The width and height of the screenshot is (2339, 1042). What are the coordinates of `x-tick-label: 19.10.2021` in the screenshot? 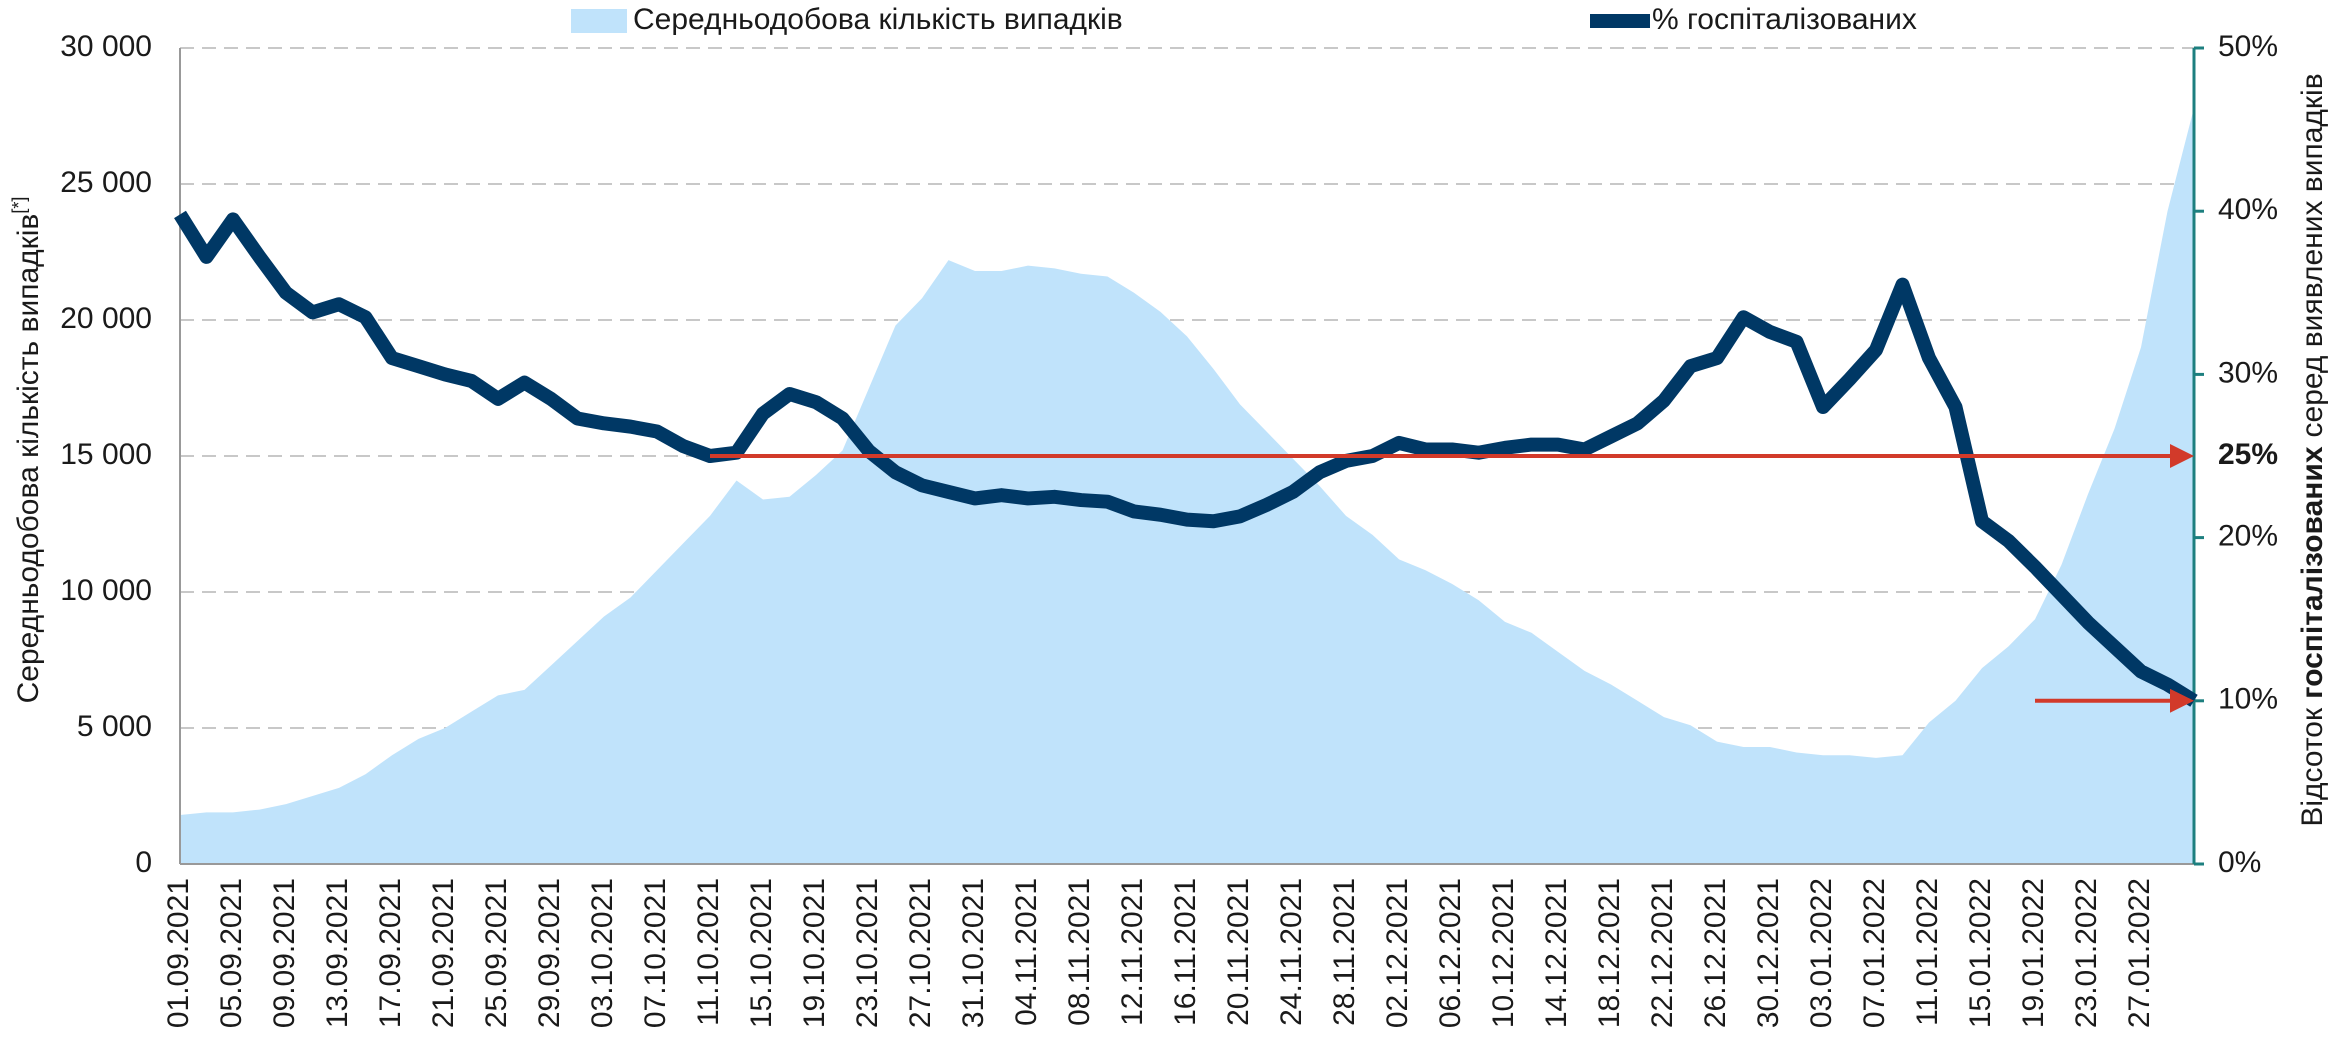 It's located at (814, 953).